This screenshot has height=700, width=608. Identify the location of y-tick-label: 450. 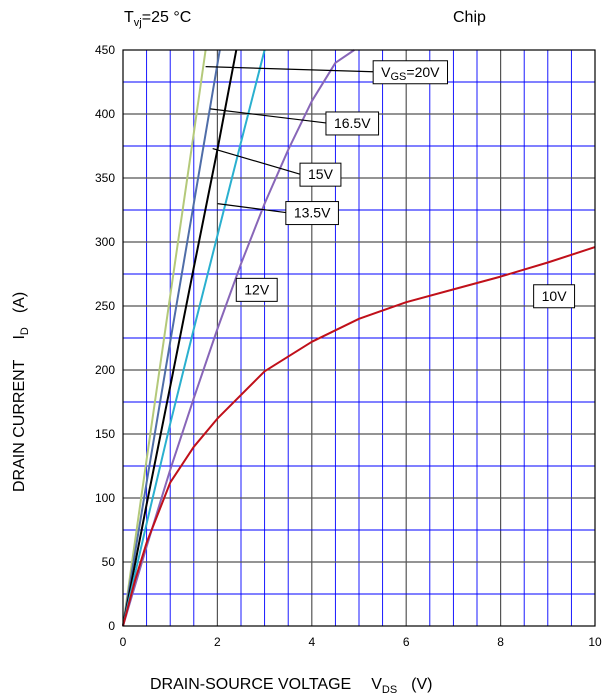
(105, 50).